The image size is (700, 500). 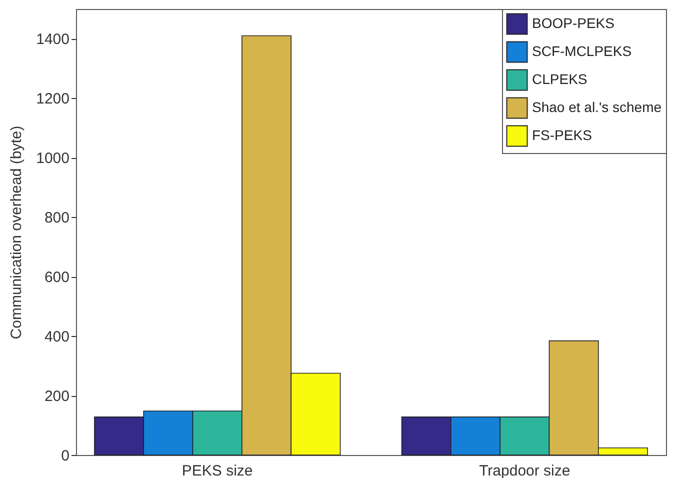 I want to click on y-axis-title: Communication overhead (byte), so click(x=17, y=233).